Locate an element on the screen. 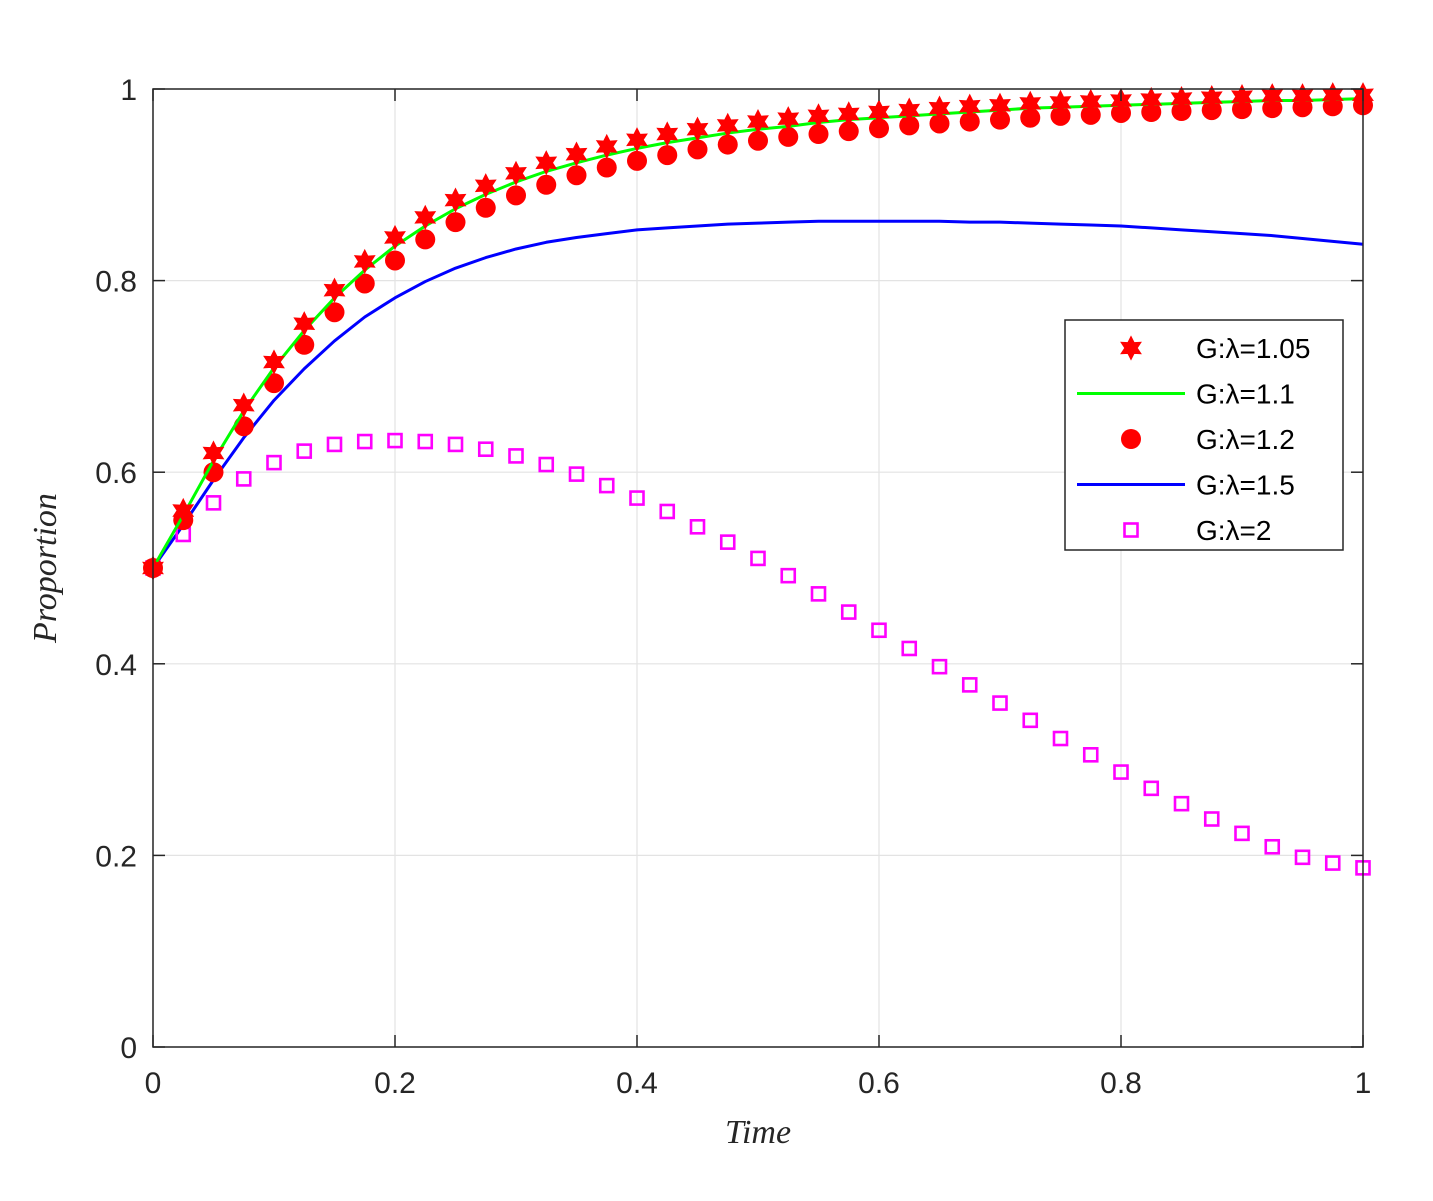  x-tick-label: 0.4 is located at coordinates (637, 1083).